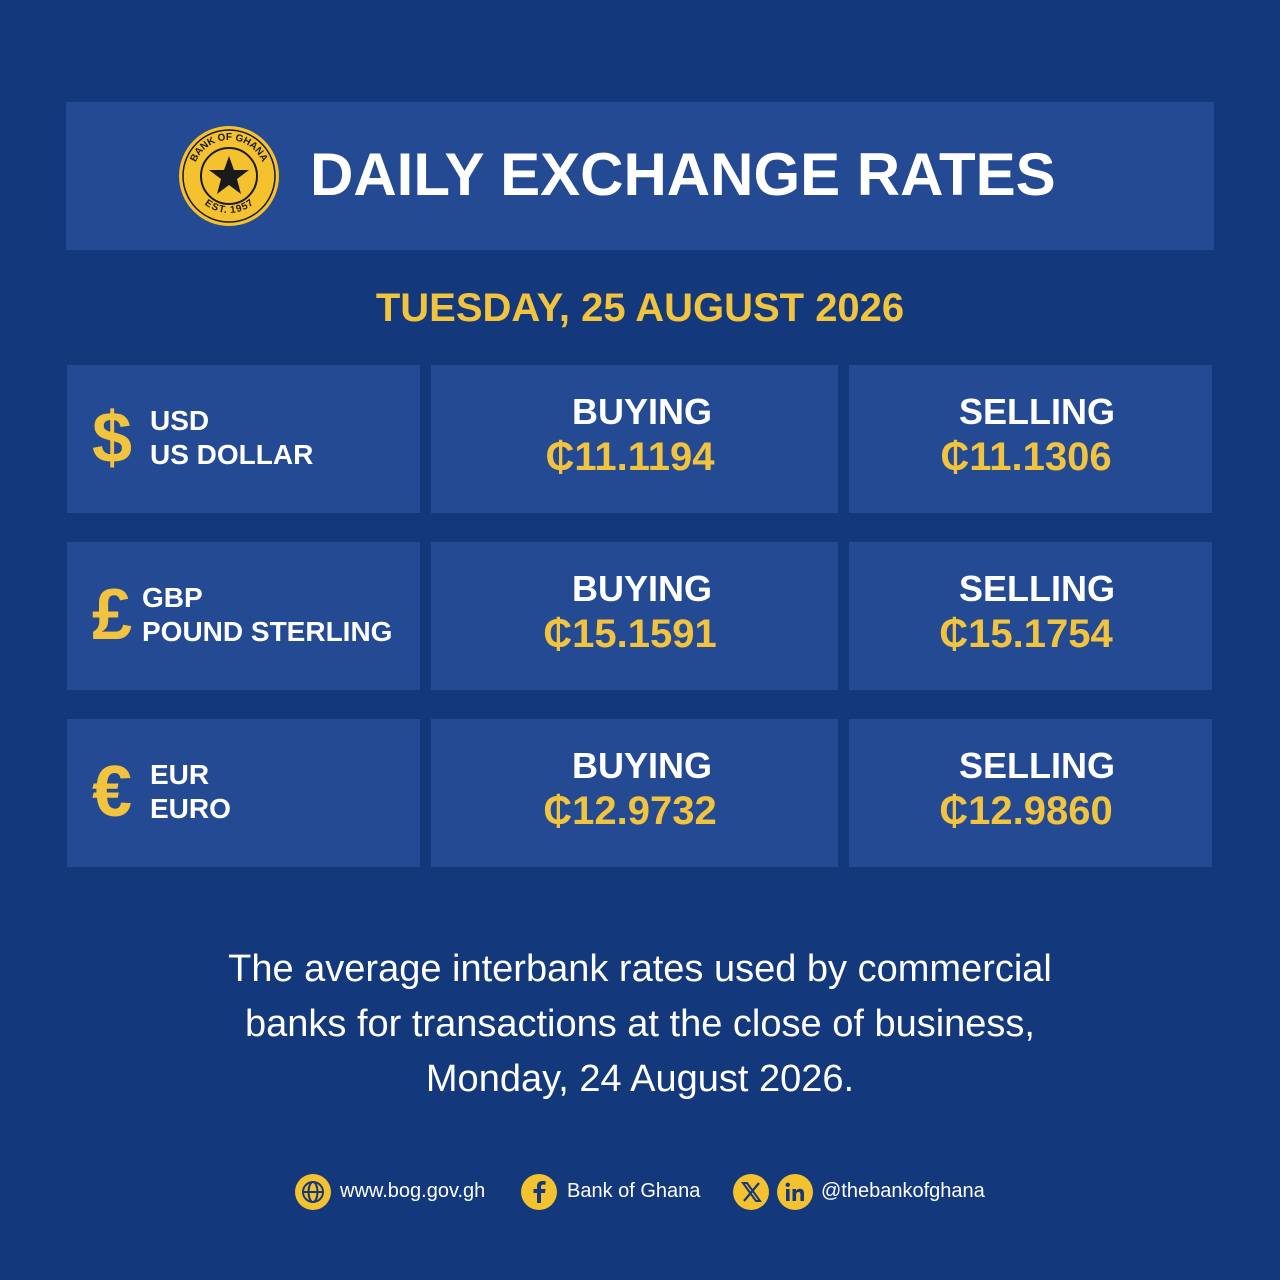 This screenshot has height=1280, width=1280. What do you see at coordinates (630, 457) in the screenshot?
I see `buying-rate: ₵11.1194` at bounding box center [630, 457].